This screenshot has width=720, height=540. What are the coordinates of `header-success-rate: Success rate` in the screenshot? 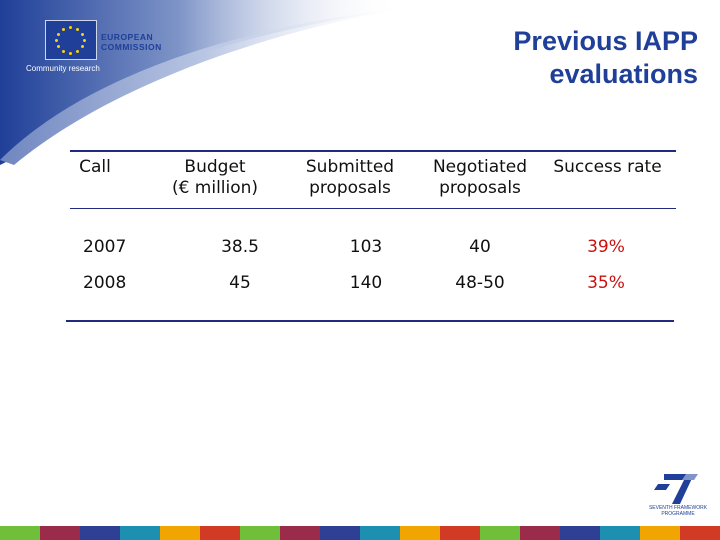 It's located at (607, 167).